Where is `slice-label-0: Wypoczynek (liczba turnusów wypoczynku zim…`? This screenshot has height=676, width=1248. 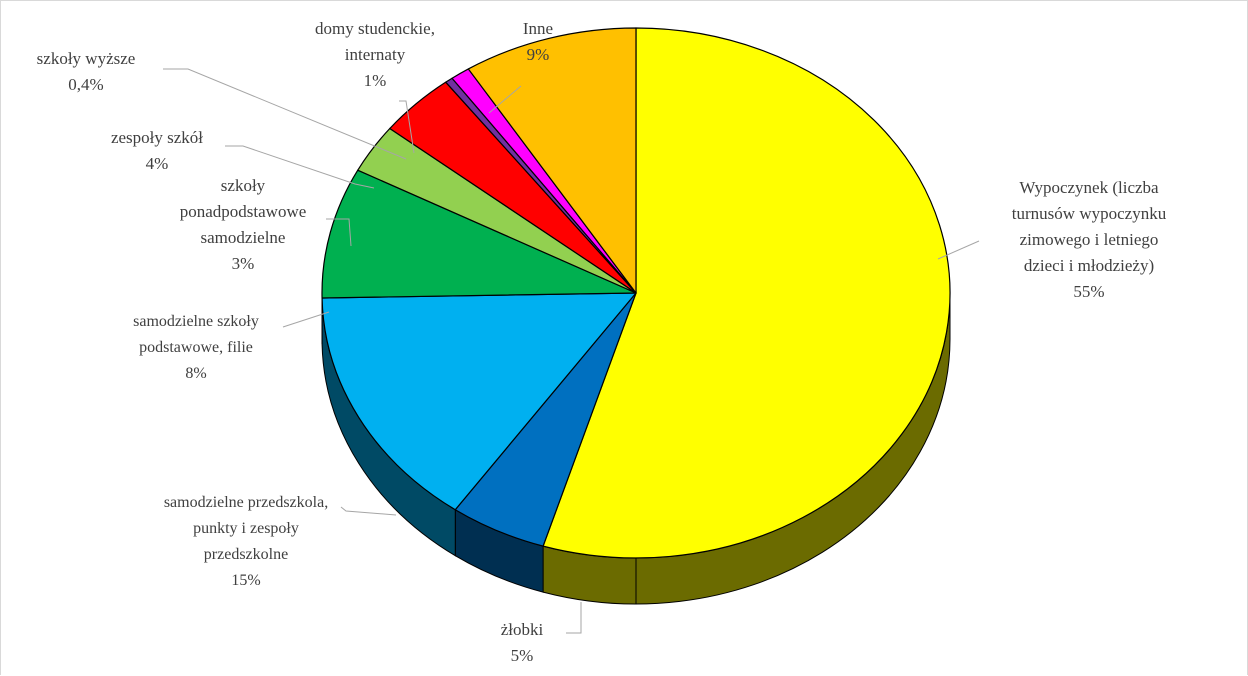
slice-label-0: Wypoczynek (liczba turnusów wypoczynku zim… is located at coordinates (1089, 239).